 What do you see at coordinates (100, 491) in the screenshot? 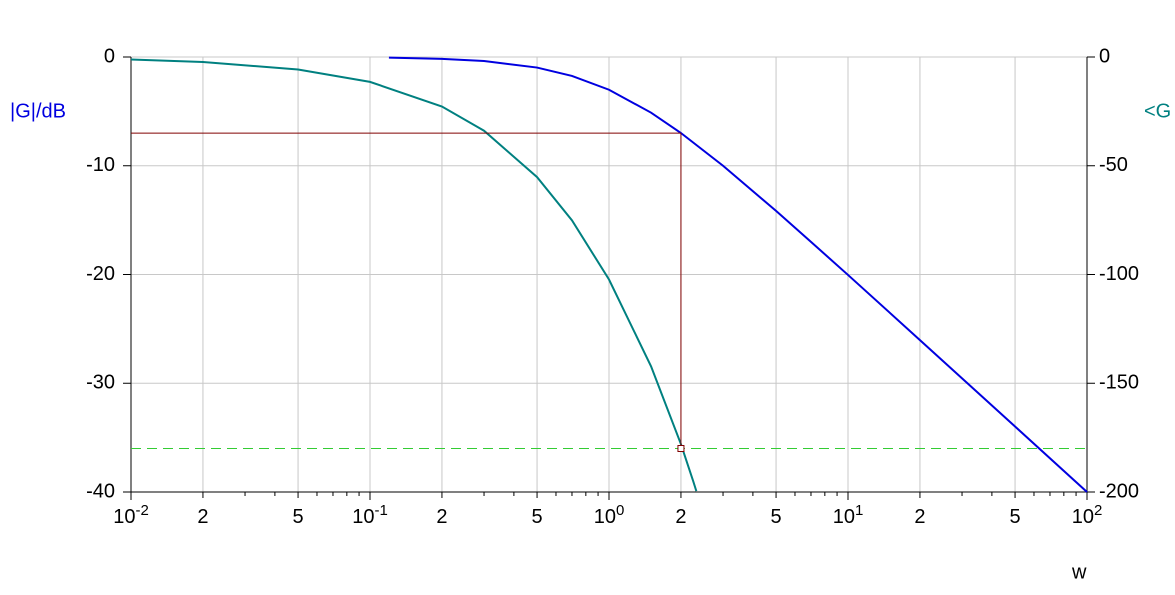
I see `y-tick-label: -40` at bounding box center [100, 491].